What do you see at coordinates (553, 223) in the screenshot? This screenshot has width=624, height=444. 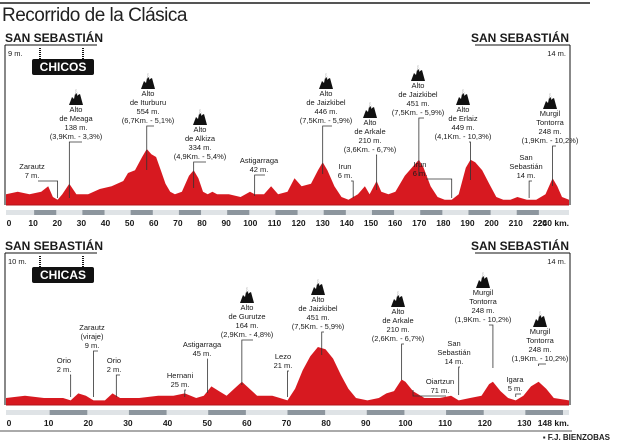 I see `x-tick-label: 240 km.` at bounding box center [553, 223].